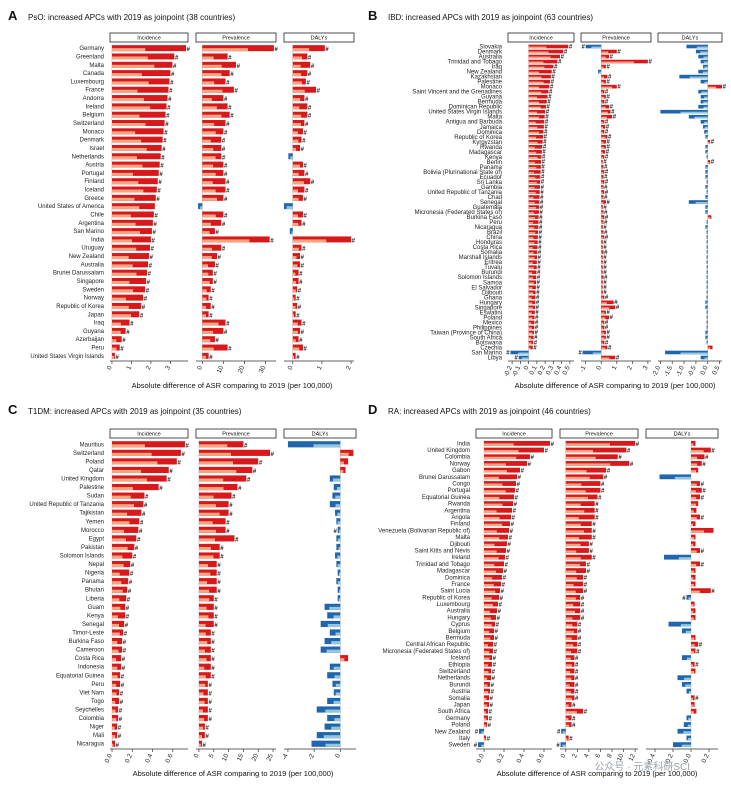 The height and width of the screenshot is (791, 731). What do you see at coordinates (494, 158) in the screenshot?
I see `country-label: Kenya` at bounding box center [494, 158].